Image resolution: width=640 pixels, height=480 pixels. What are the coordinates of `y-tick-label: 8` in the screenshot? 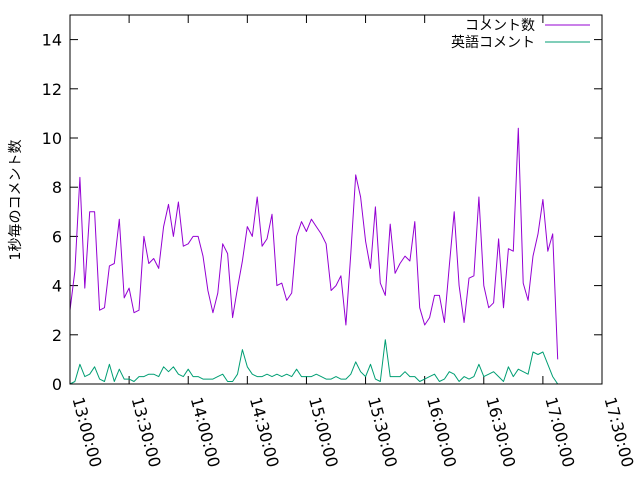 It's located at (57, 187).